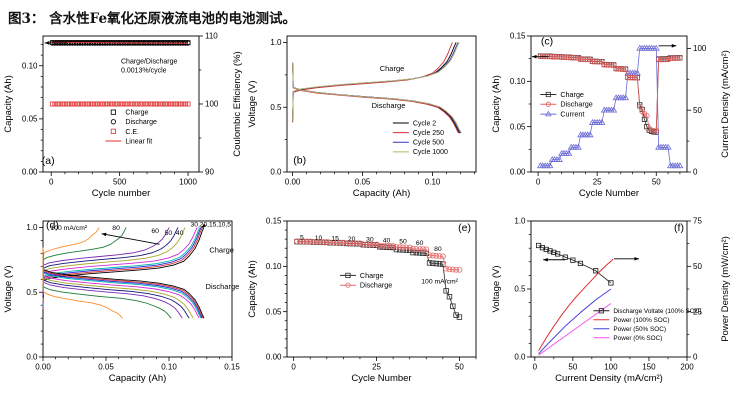  Describe the element at coordinates (138, 141) in the screenshot. I see `svg-text: Linear fit` at that location.